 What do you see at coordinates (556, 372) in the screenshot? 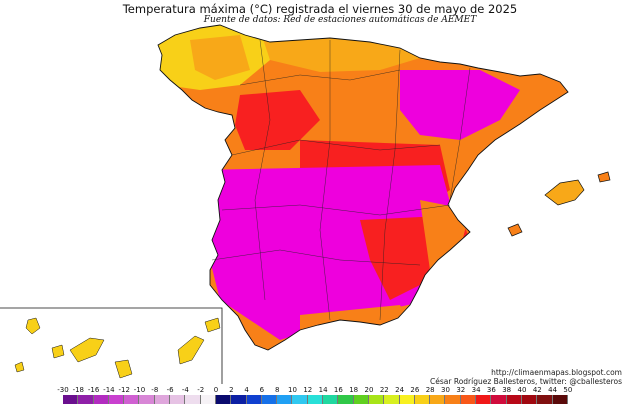
I see `credit-url: http://climaenmapas.blogspot.com` at bounding box center [556, 372].